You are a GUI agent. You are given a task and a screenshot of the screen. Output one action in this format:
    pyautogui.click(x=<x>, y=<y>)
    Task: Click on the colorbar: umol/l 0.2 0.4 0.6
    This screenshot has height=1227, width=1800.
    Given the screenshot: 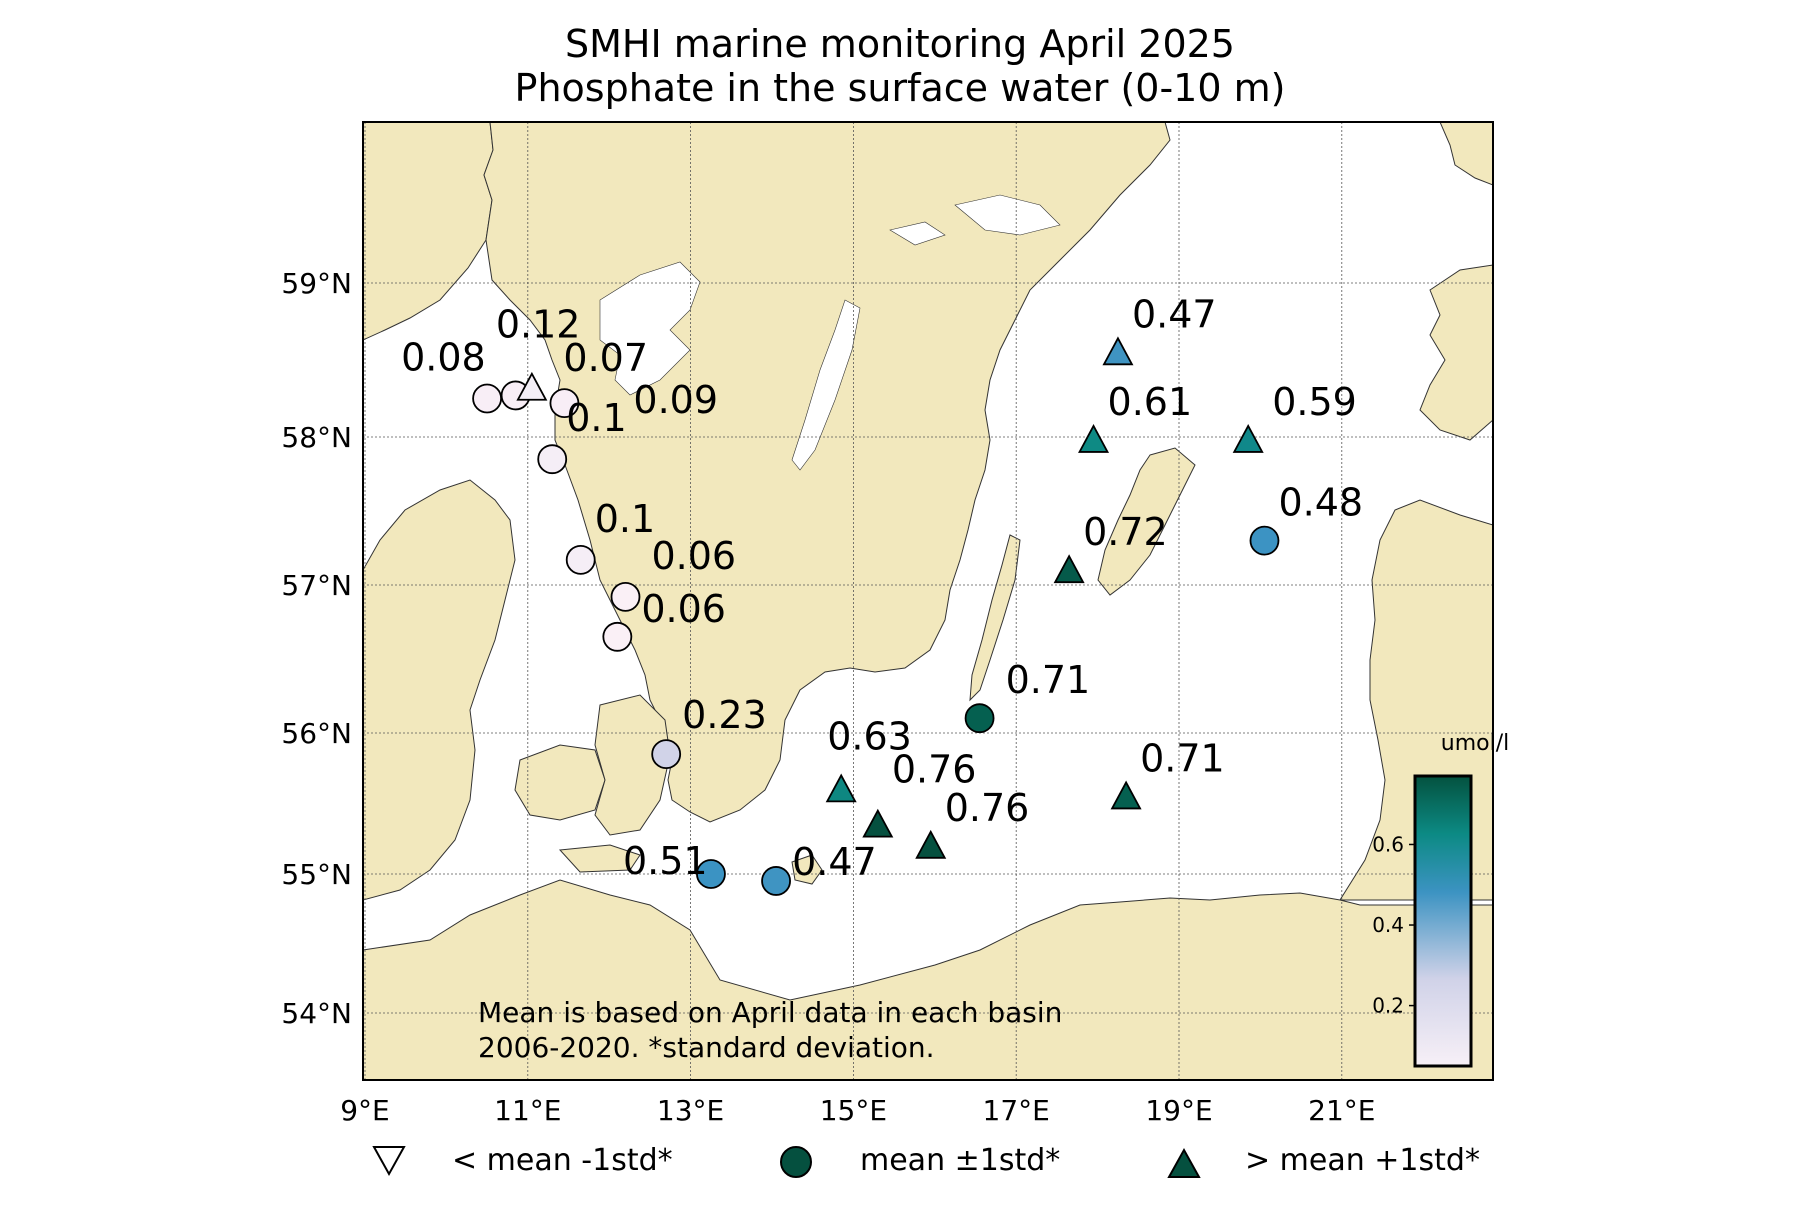 What is the action you would take?
    pyautogui.click(x=1440, y=899)
    